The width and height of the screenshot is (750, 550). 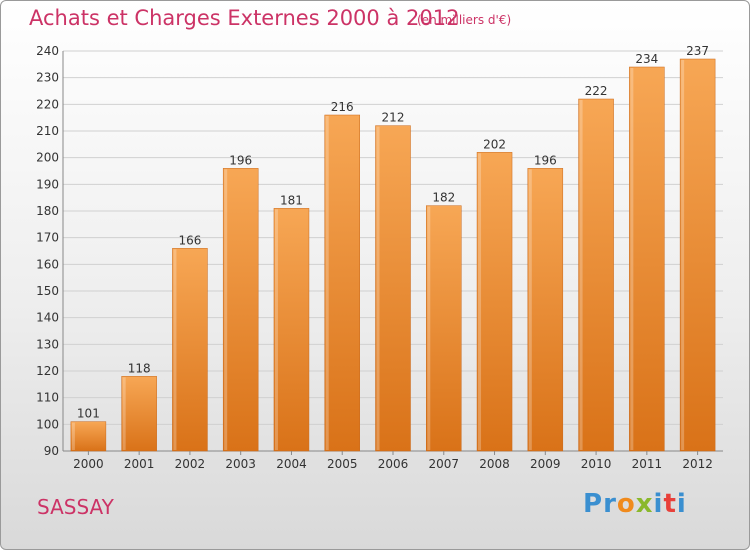 I want to click on logo-letter: o, so click(x=626, y=504).